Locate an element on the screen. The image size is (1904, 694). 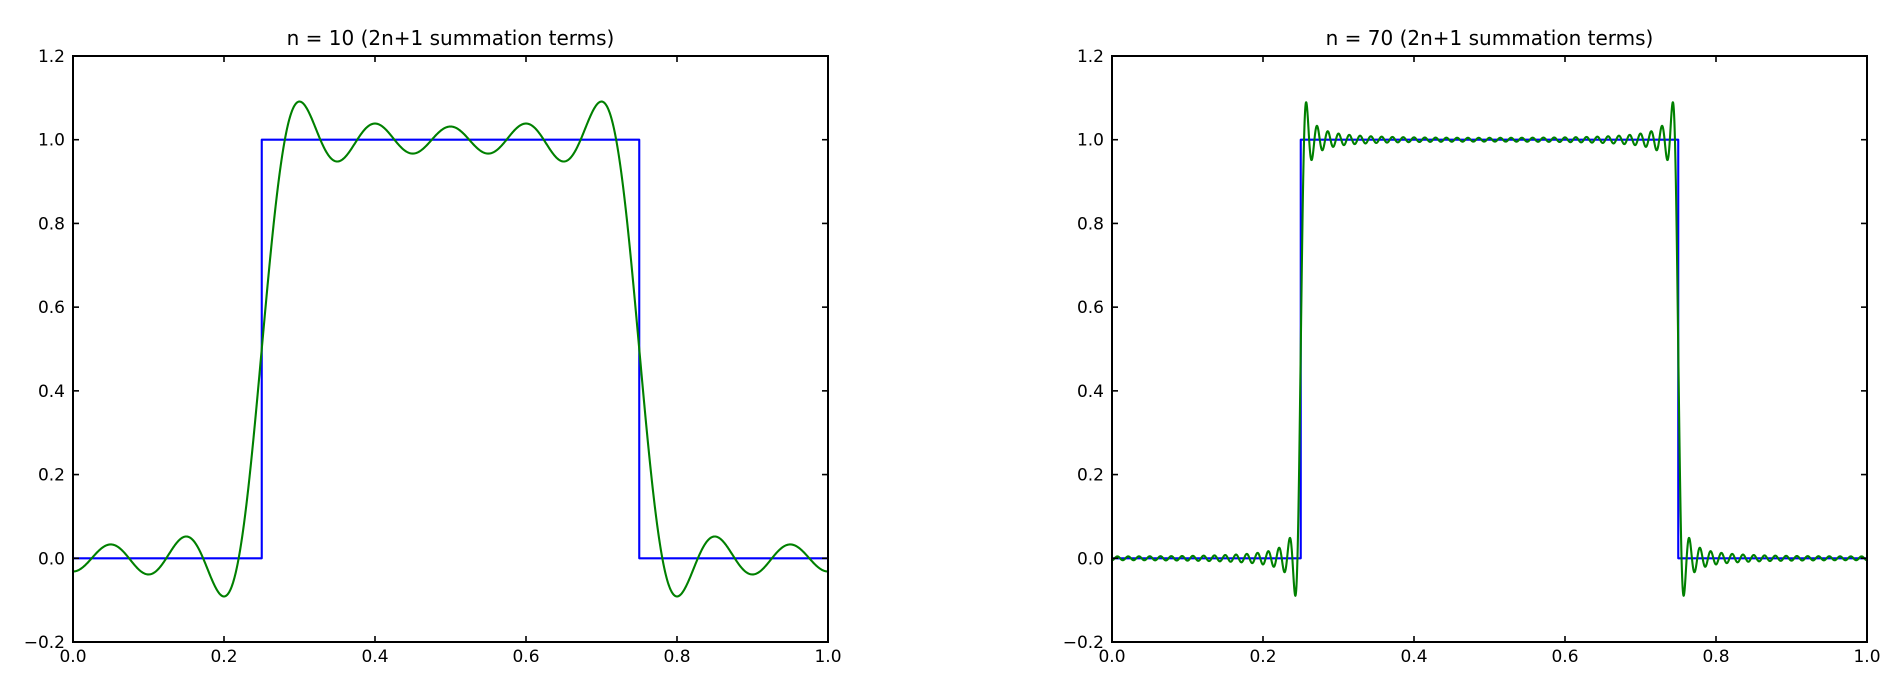
right-plot-title: n = 70 (2n+1 summation terms) is located at coordinates (1489, 38).